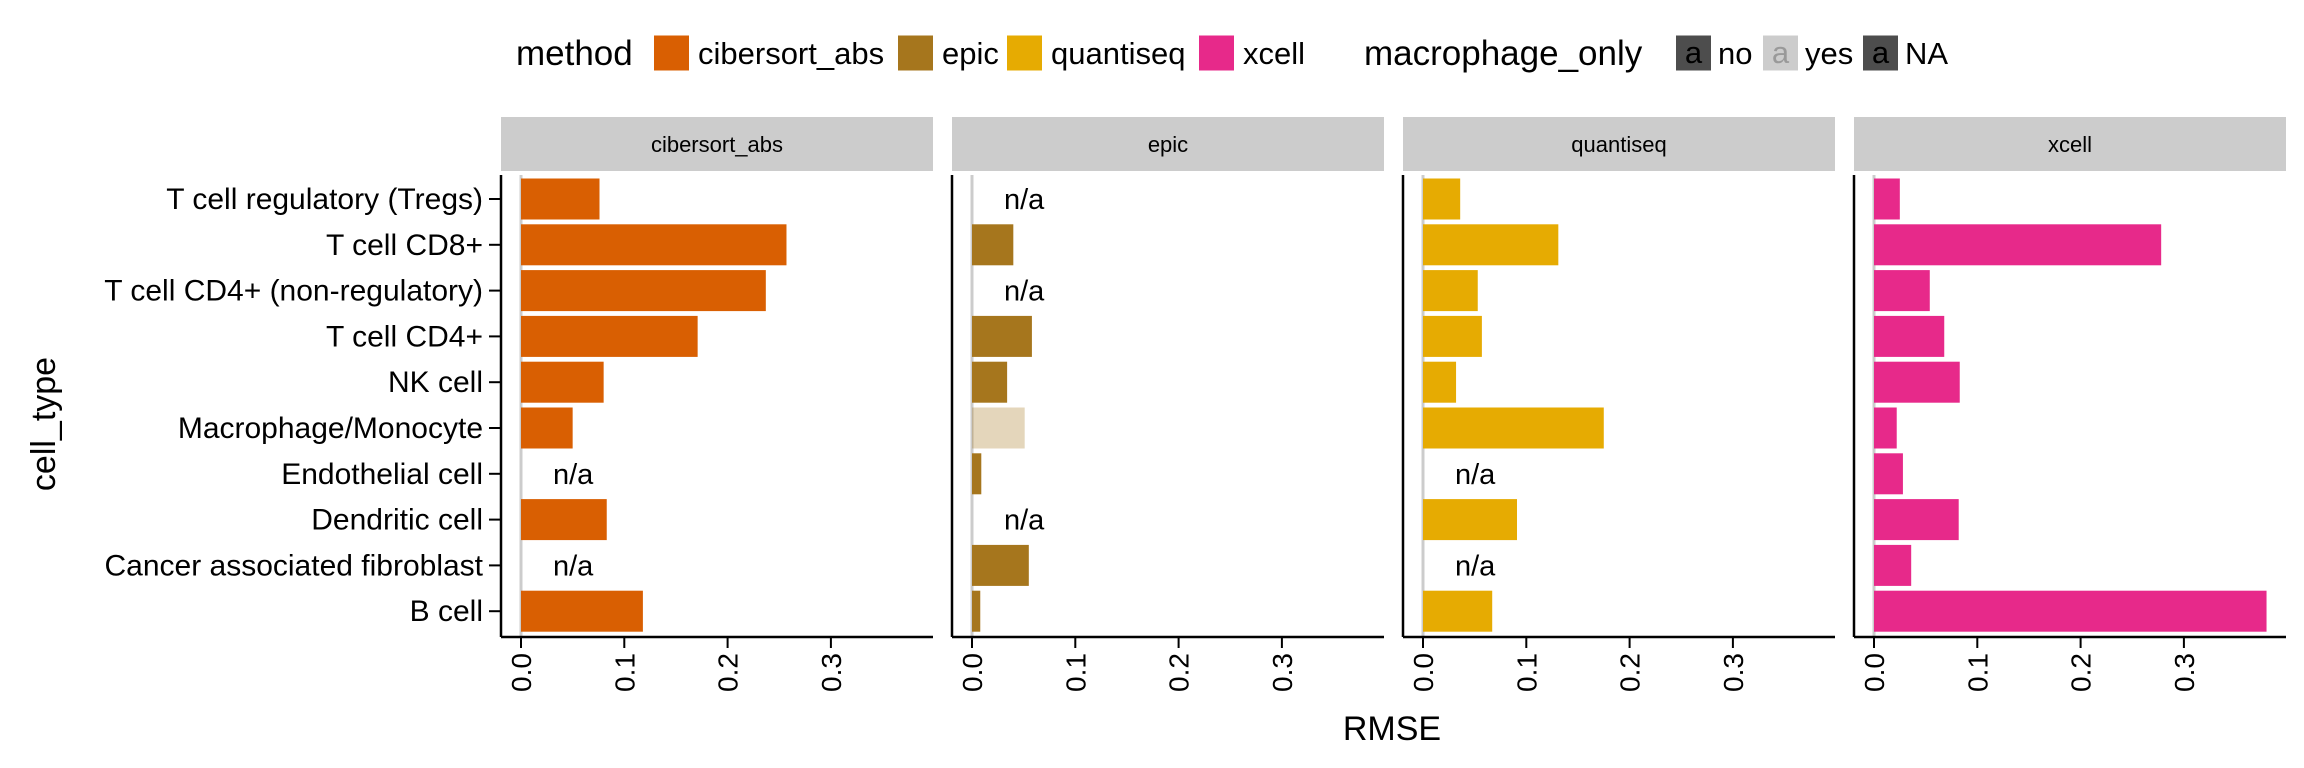 The image size is (2304, 768). What do you see at coordinates (972, 672) in the screenshot?
I see `x-tick-label-epic-0: 0.0` at bounding box center [972, 672].